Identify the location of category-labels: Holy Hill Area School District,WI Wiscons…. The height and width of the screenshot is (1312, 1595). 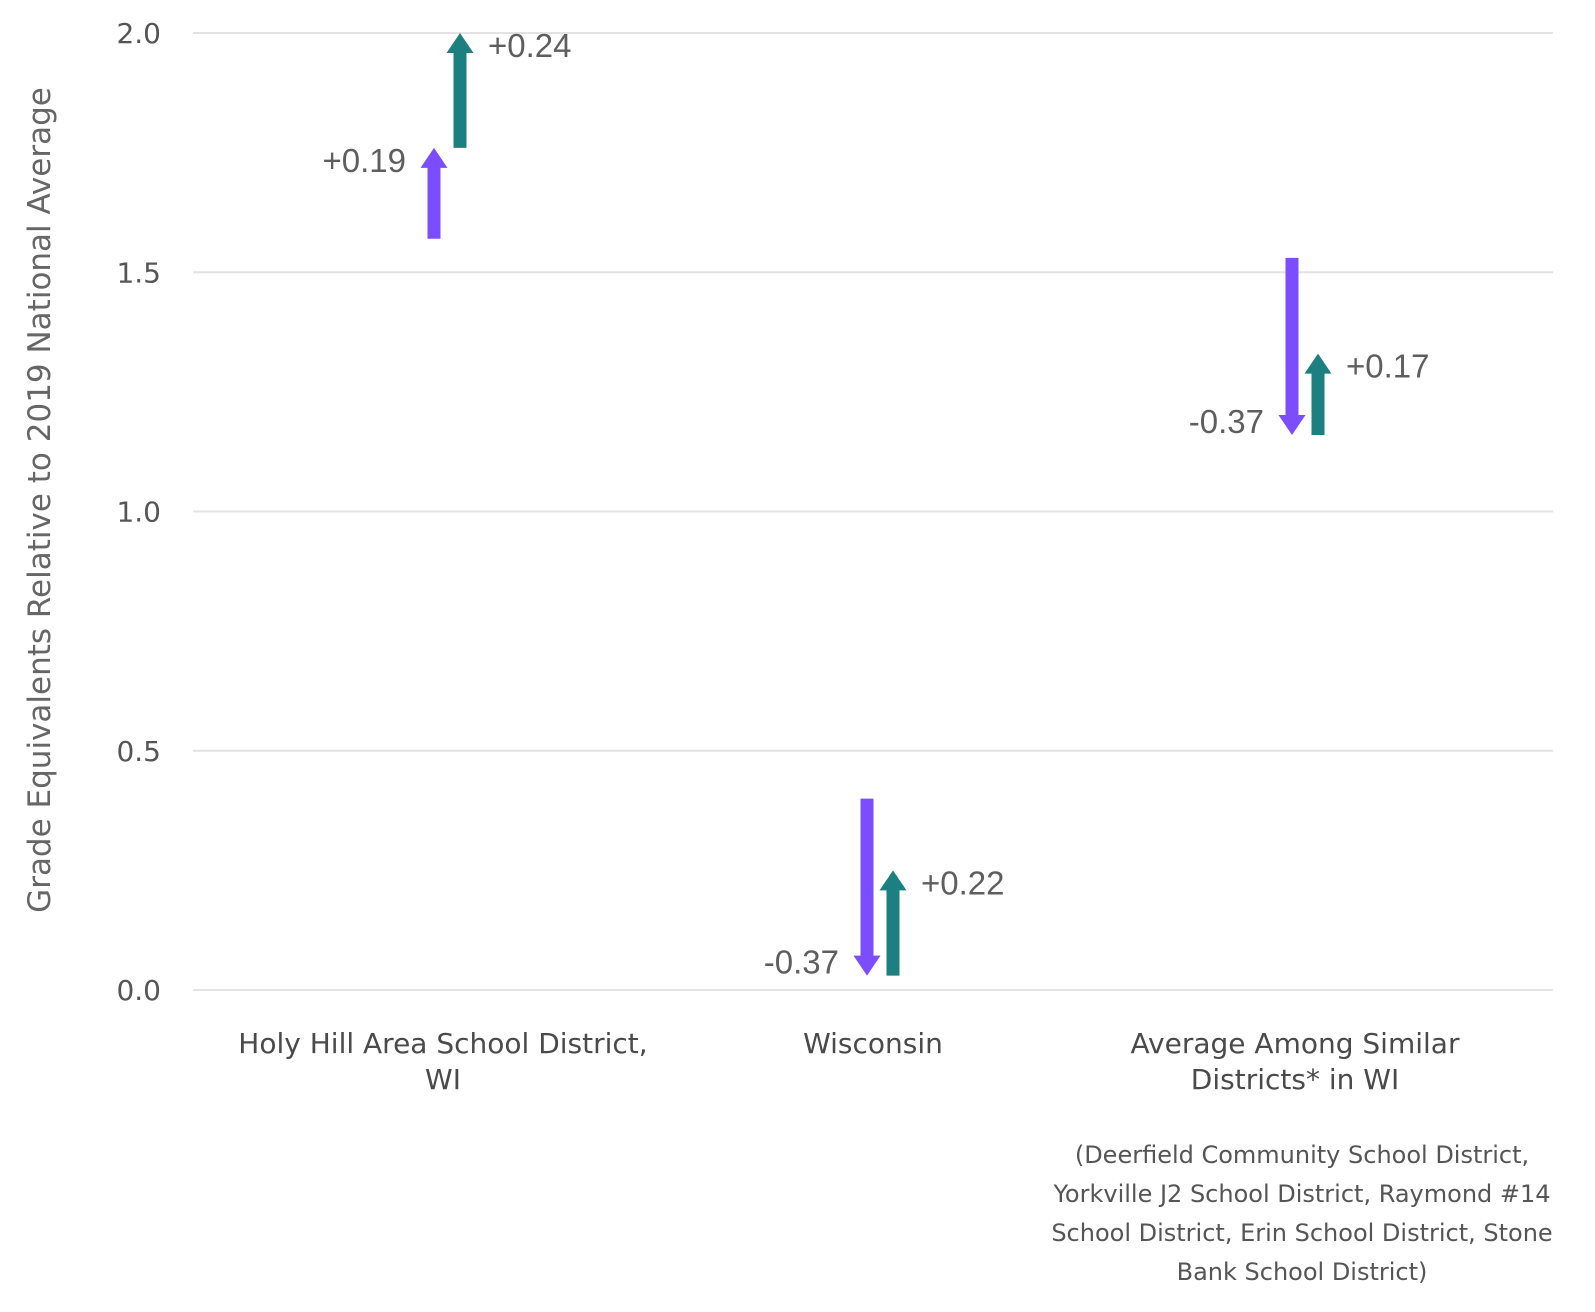
(849, 1061).